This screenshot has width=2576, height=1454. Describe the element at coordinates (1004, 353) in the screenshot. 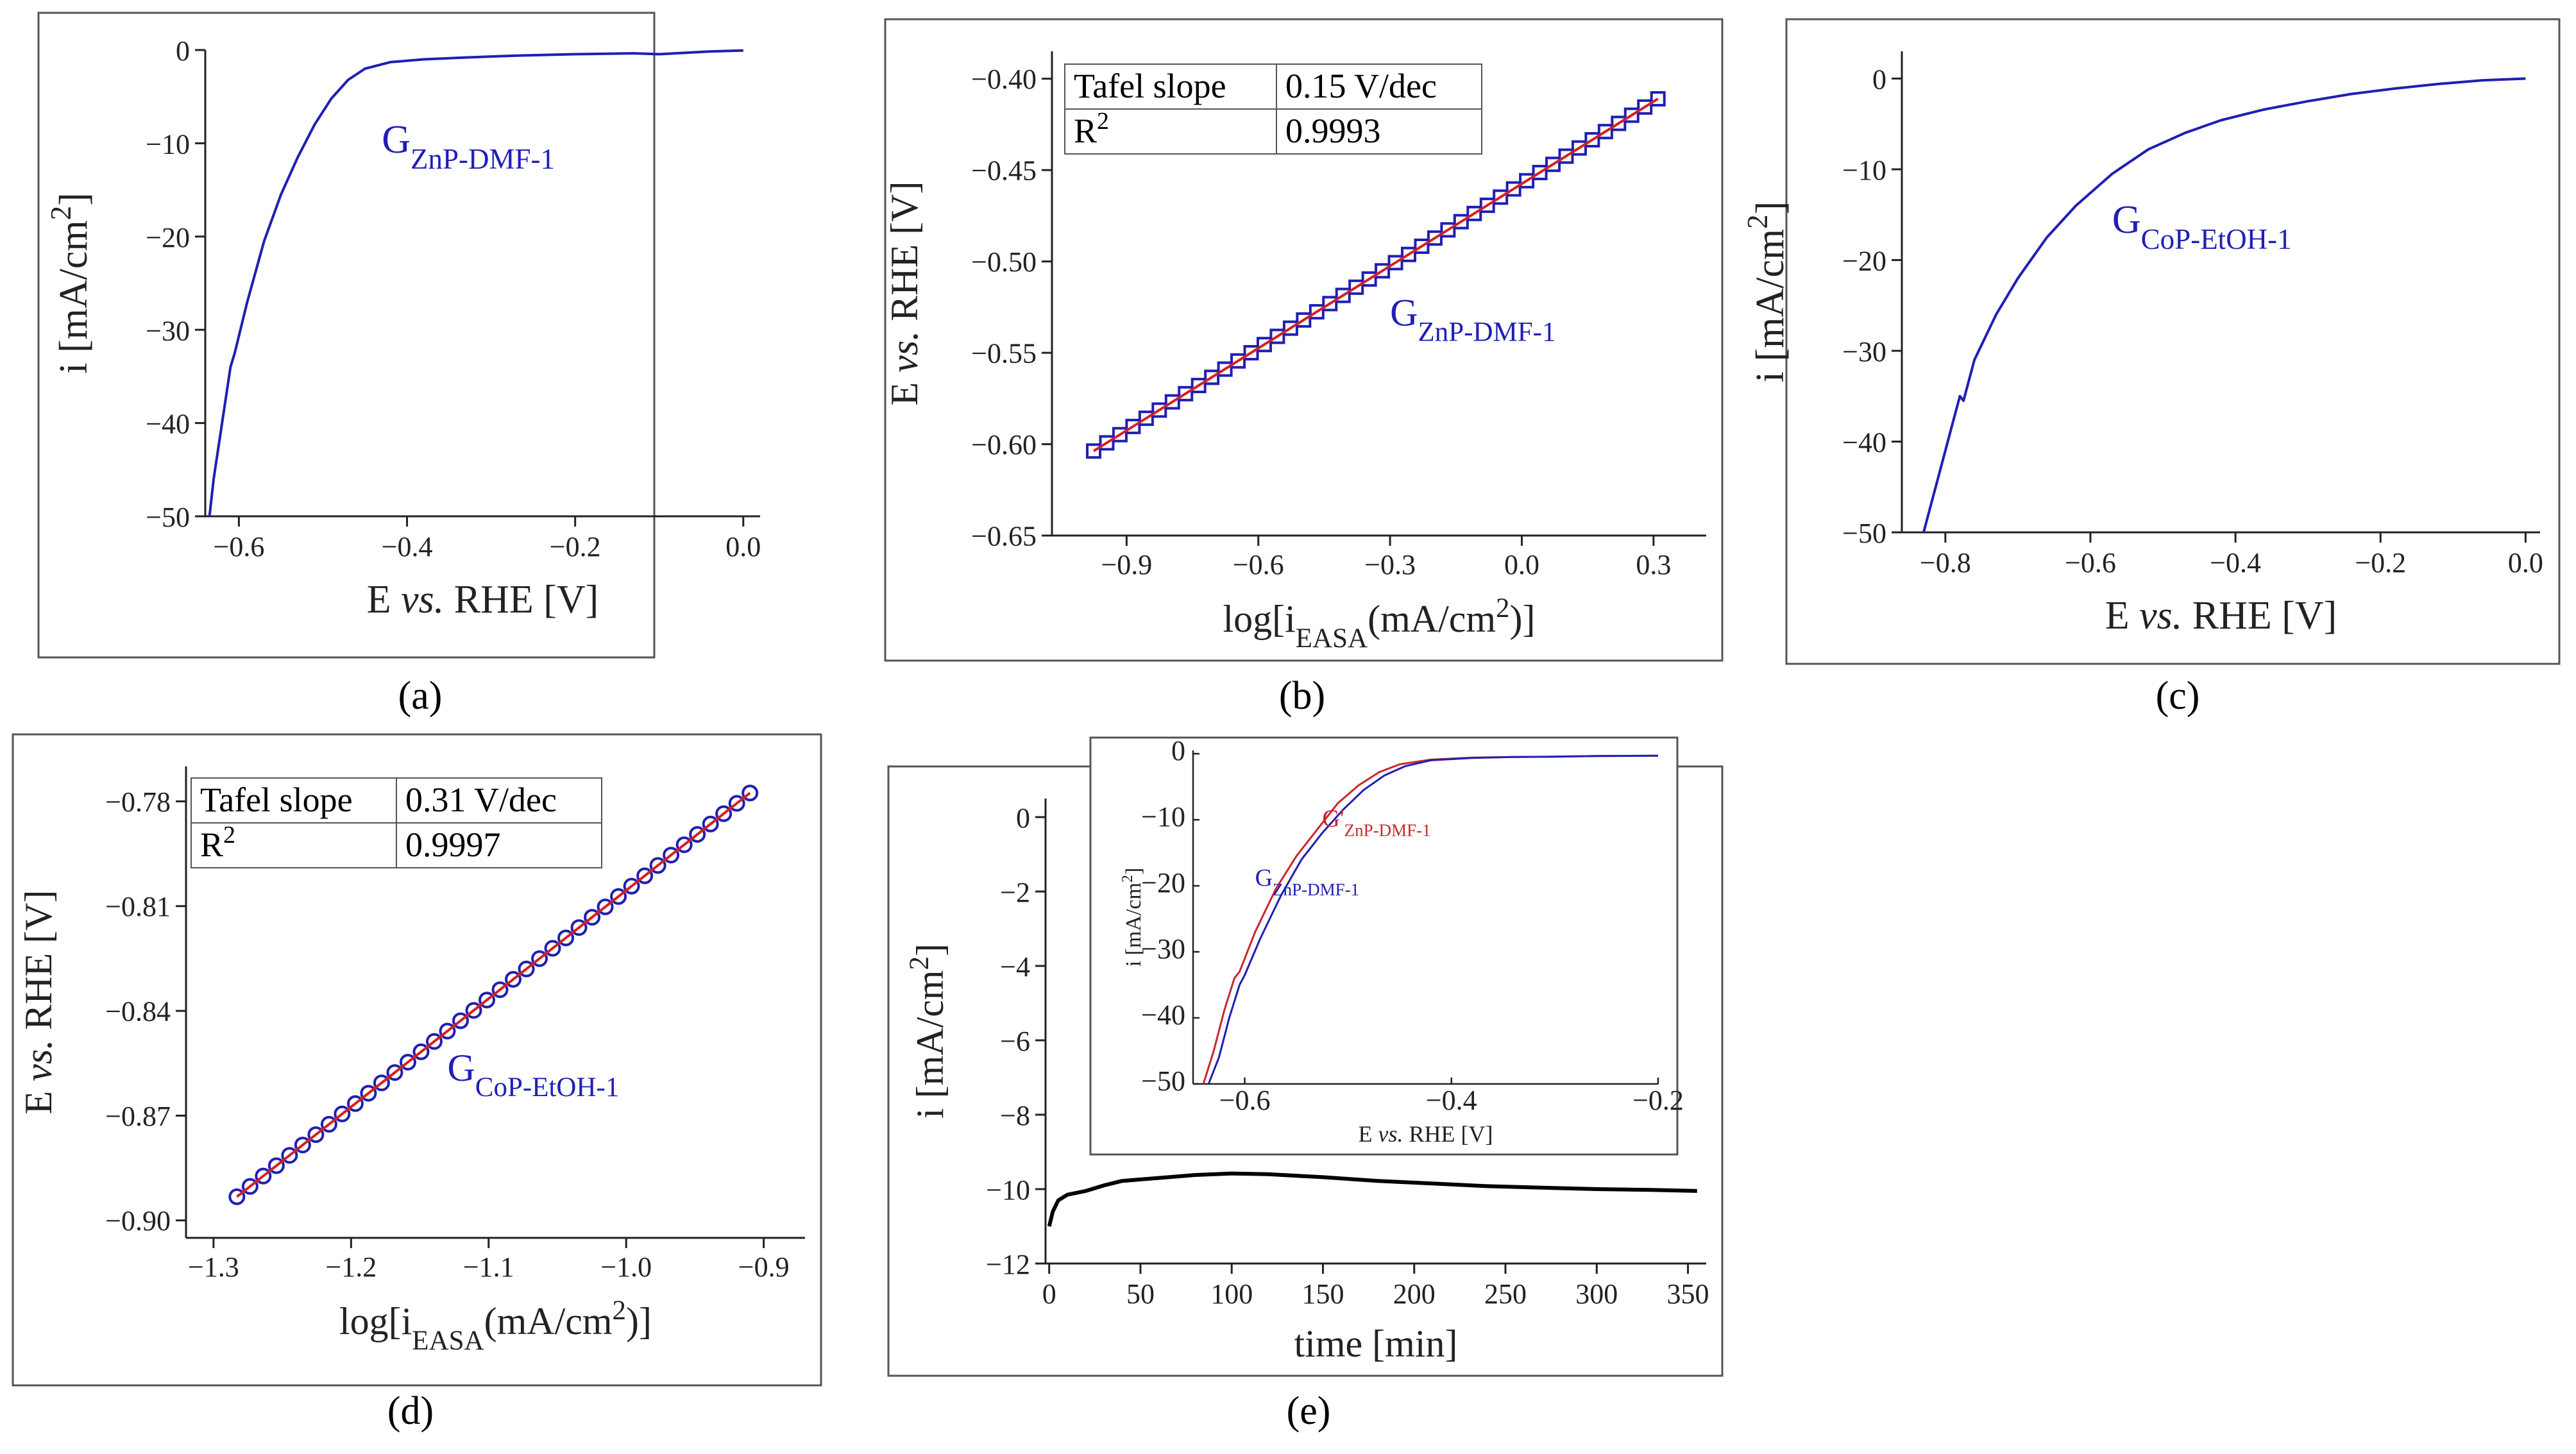

I see `y-tick-label: −0.55` at that location.